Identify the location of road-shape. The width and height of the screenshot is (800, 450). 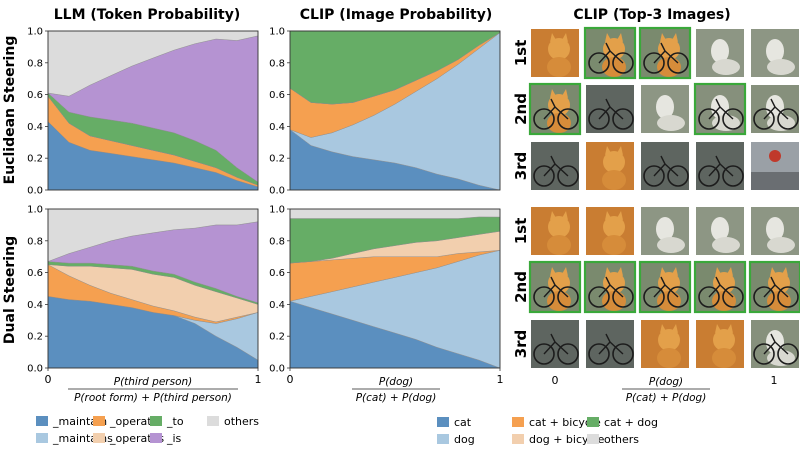
(775, 181).